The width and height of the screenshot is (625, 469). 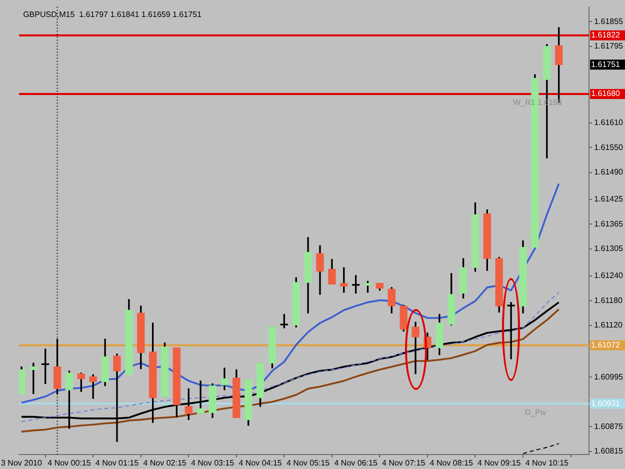 I want to click on x-tick-label: 4 Nov 01:15, so click(x=117, y=463).